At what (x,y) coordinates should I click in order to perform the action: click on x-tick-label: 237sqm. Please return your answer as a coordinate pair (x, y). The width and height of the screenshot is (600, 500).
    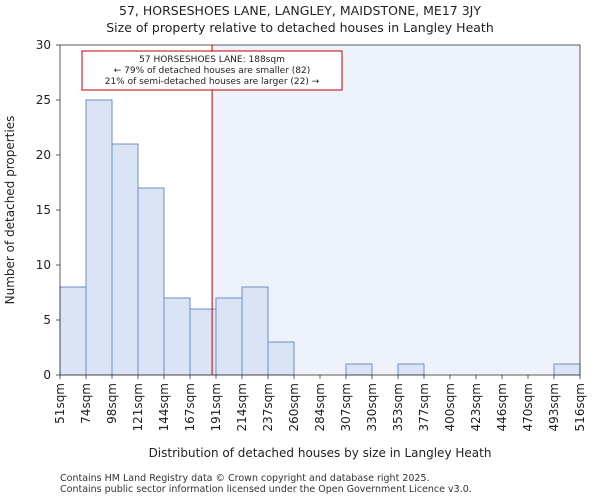
    Looking at the image, I should click on (268, 407).